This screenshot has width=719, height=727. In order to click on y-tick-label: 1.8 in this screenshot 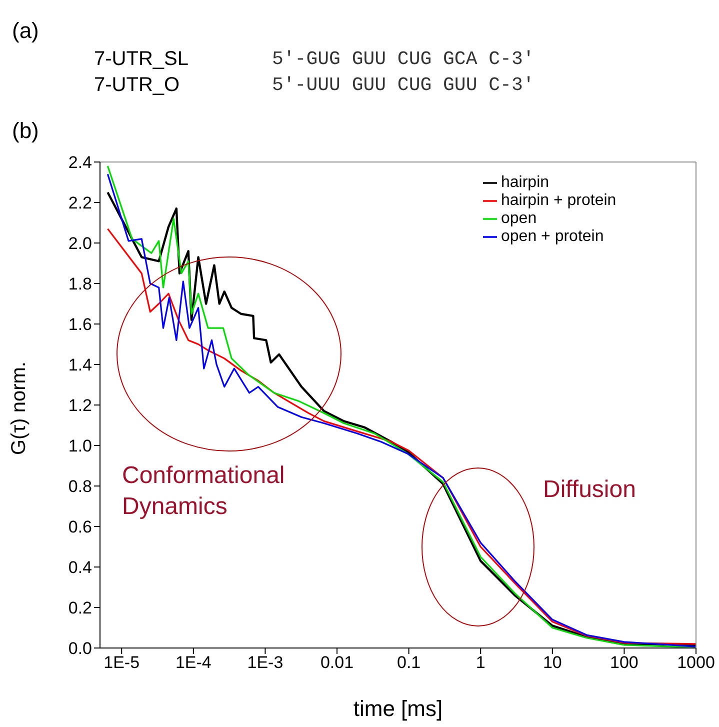, I will do `click(80, 284)`.